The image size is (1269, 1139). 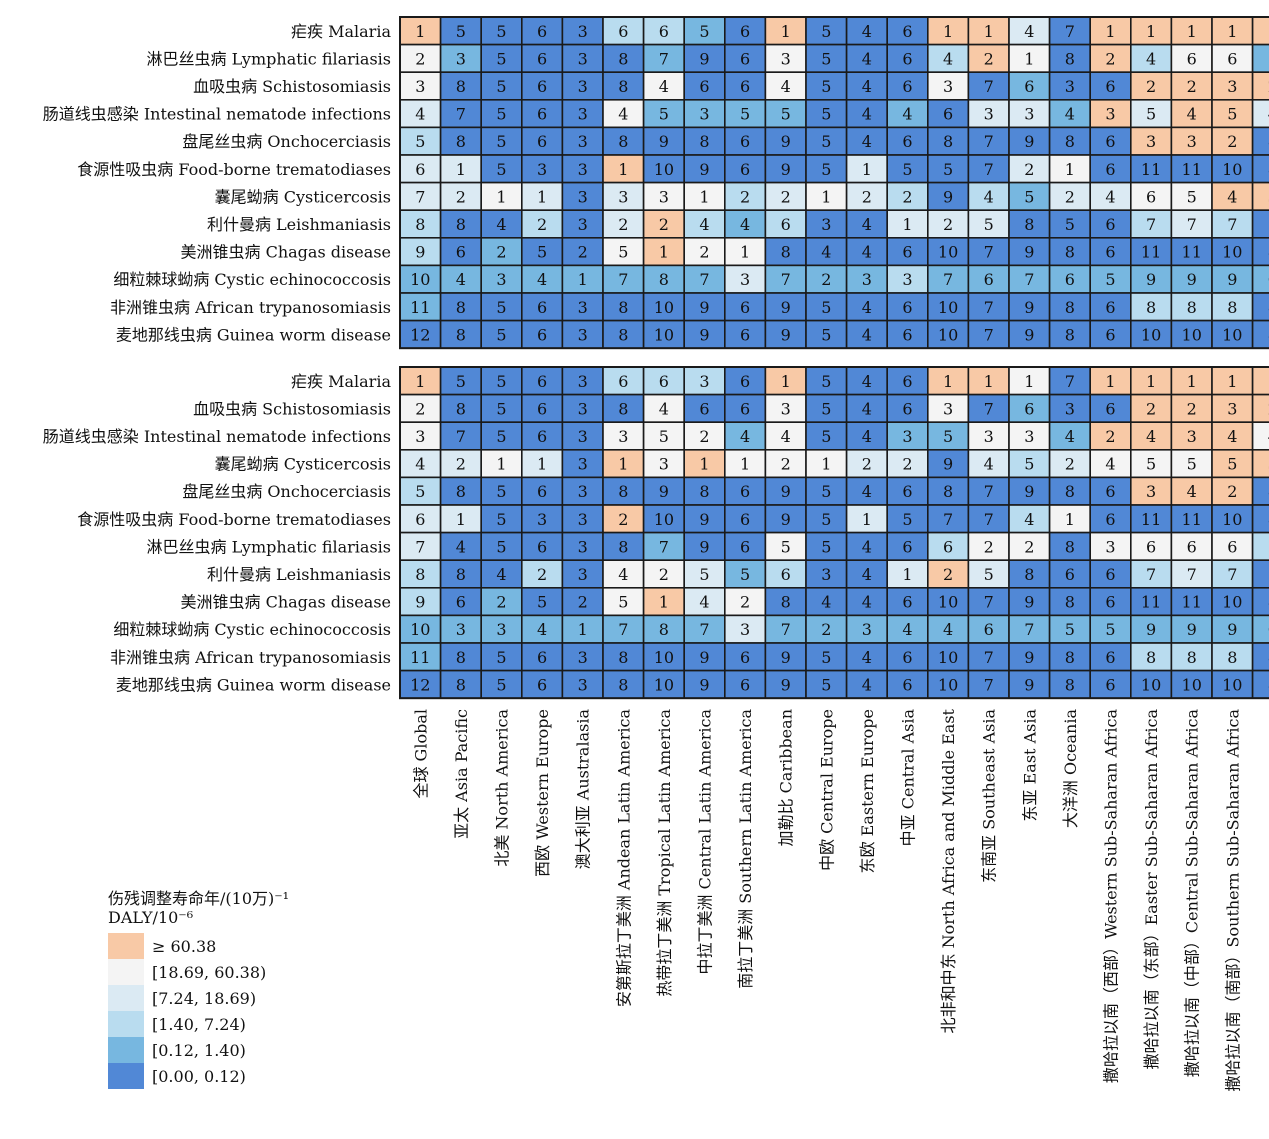 I want to click on column-label: 东欧 Eastern Europe, so click(x=867, y=791).